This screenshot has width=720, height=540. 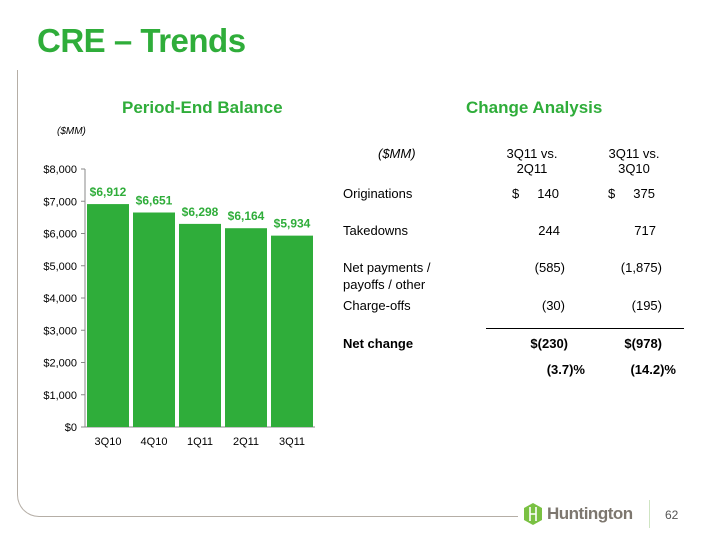 I want to click on row-value: $ 375, so click(x=631, y=193).